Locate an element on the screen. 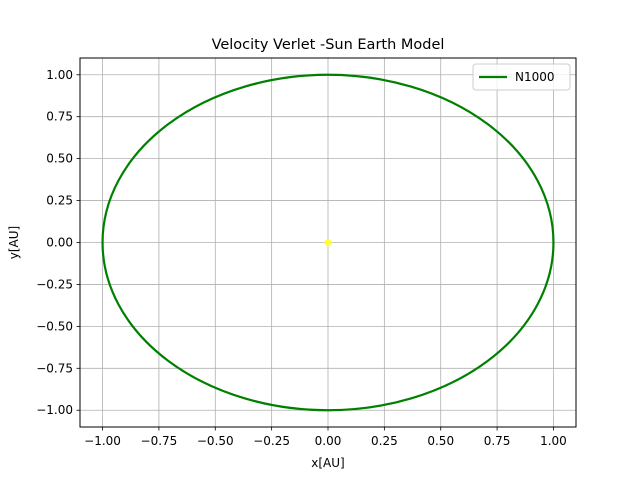 This screenshot has height=480, width=640. x-tick-label: −0.25 is located at coordinates (271, 441).